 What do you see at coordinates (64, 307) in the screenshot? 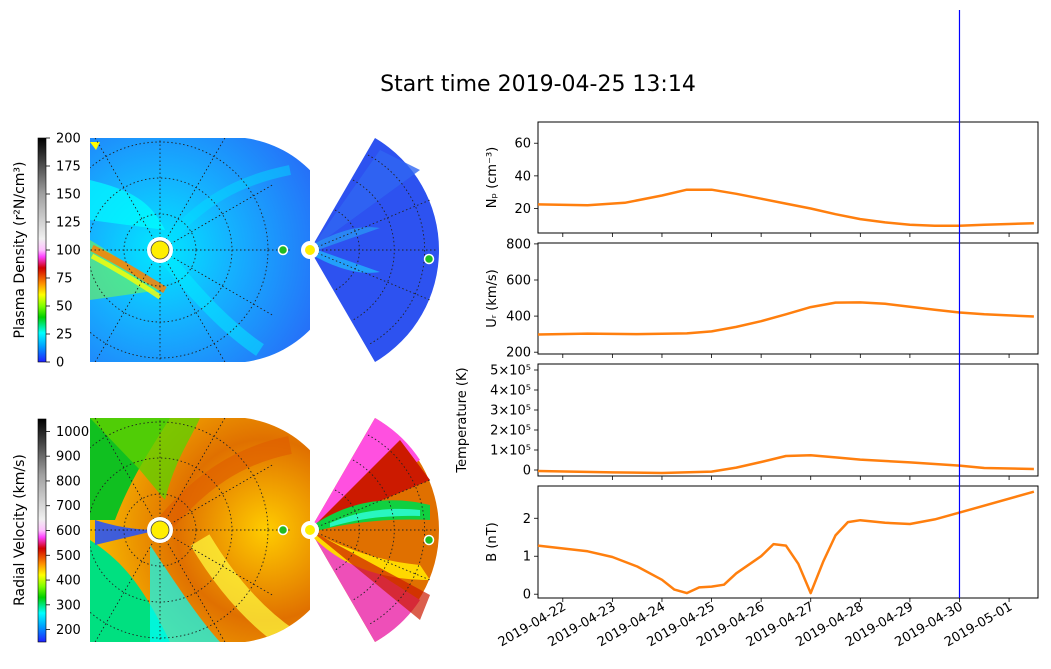
I see `colorbar-tick-label: 50` at bounding box center [64, 307].